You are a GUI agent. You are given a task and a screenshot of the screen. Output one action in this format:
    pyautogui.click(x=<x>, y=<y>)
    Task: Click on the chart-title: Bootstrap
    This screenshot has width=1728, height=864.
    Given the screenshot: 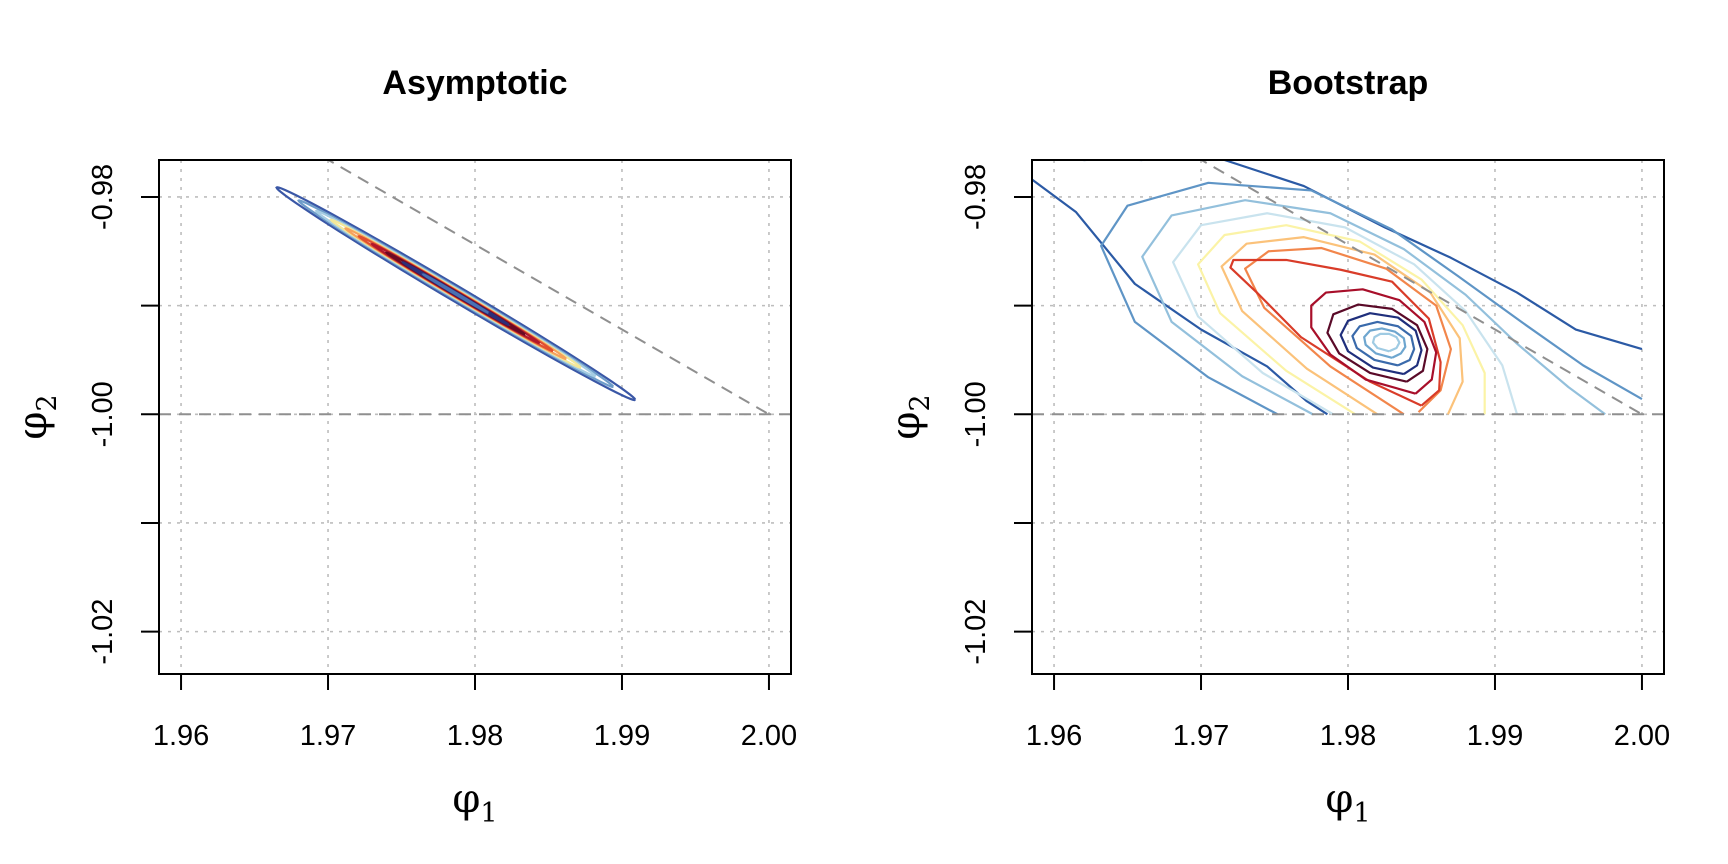 What is the action you would take?
    pyautogui.click(x=1348, y=83)
    